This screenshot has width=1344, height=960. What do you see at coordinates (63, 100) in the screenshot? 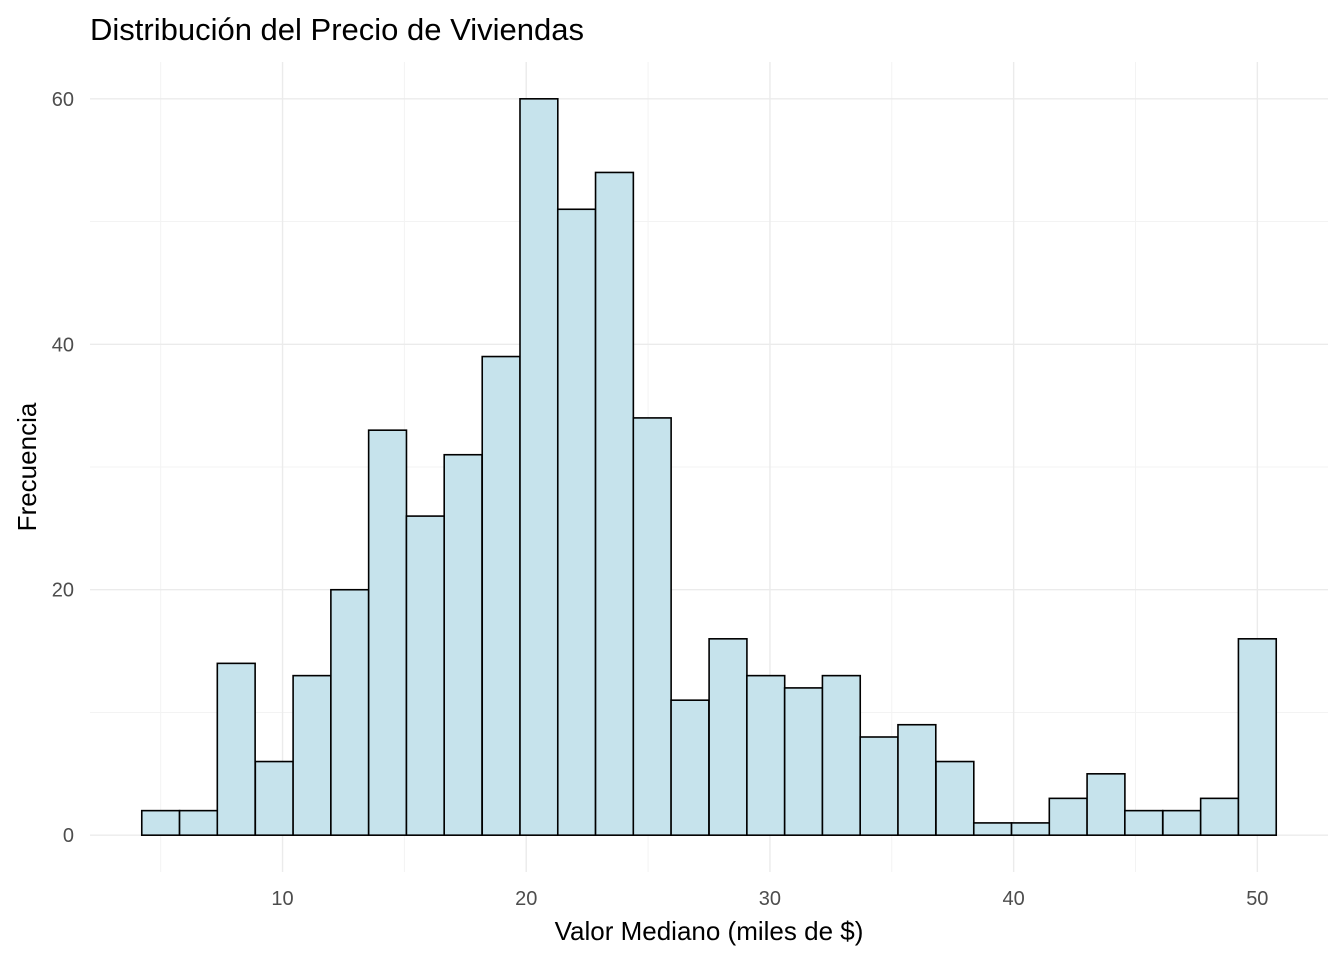
I see `y-tick-label: 60` at bounding box center [63, 100].